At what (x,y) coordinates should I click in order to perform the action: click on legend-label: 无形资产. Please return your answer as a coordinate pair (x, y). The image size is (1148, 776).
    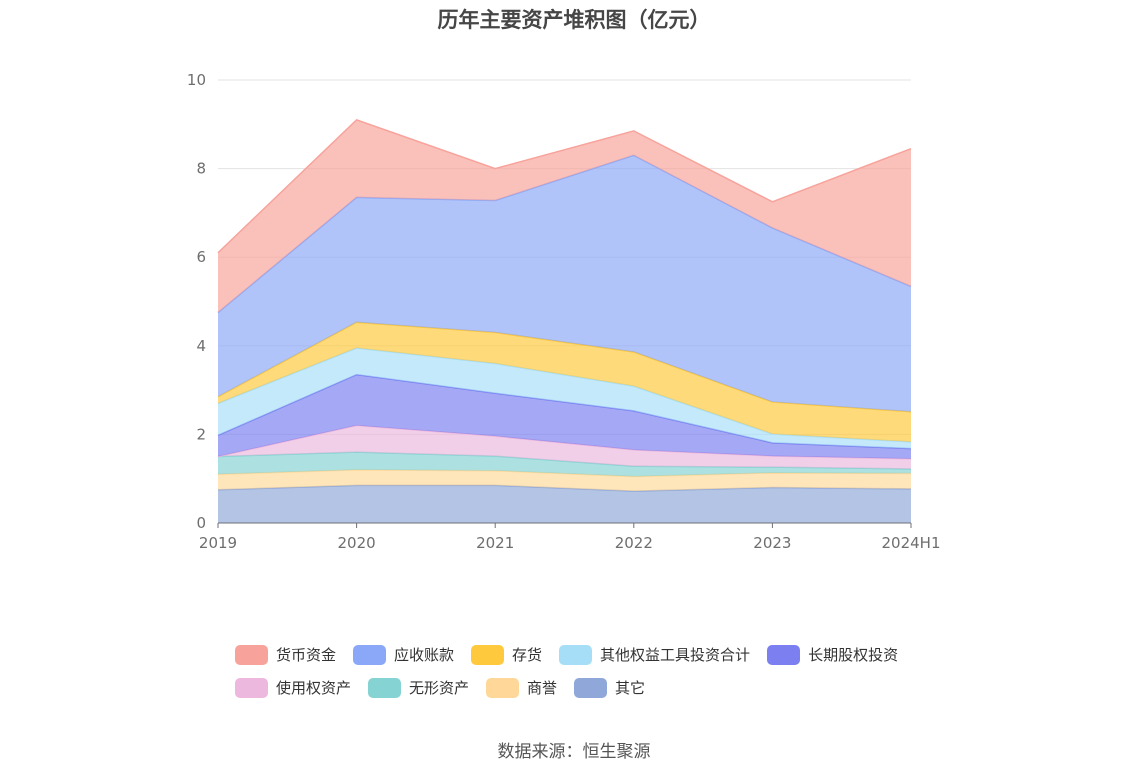
    Looking at the image, I should click on (439, 688).